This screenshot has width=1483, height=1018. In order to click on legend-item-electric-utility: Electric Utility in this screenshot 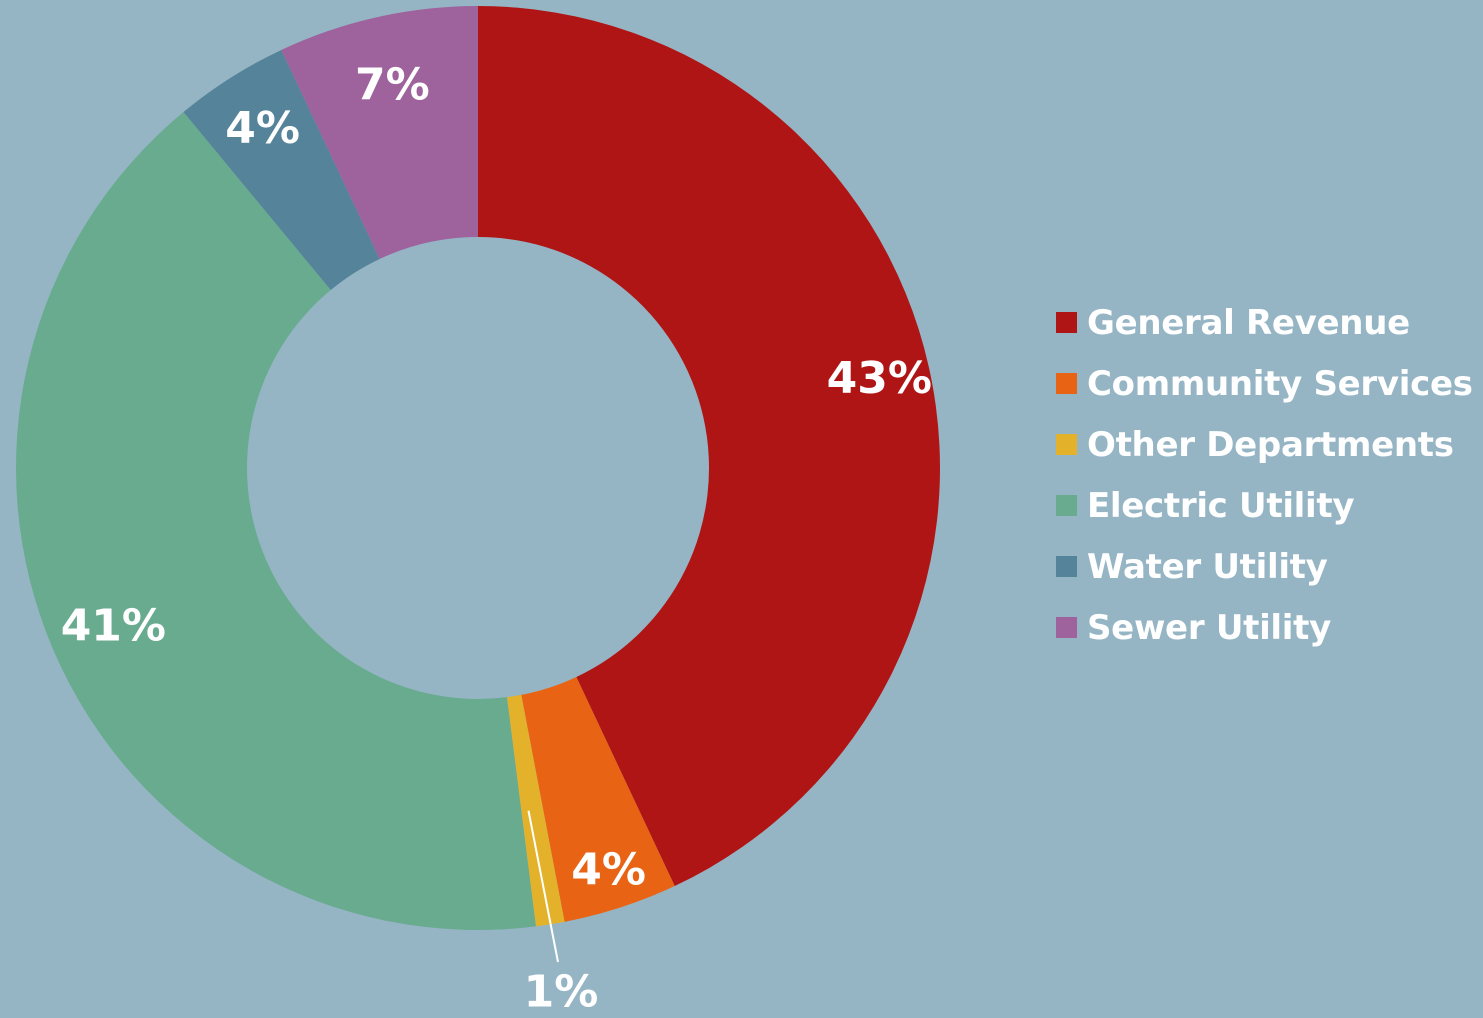, I will do `click(1264, 505)`.